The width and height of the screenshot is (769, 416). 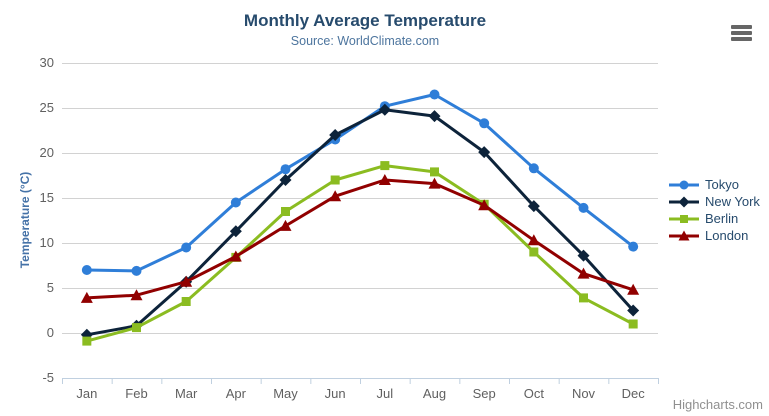 I want to click on x-axis-label: Feb, so click(x=136, y=393).